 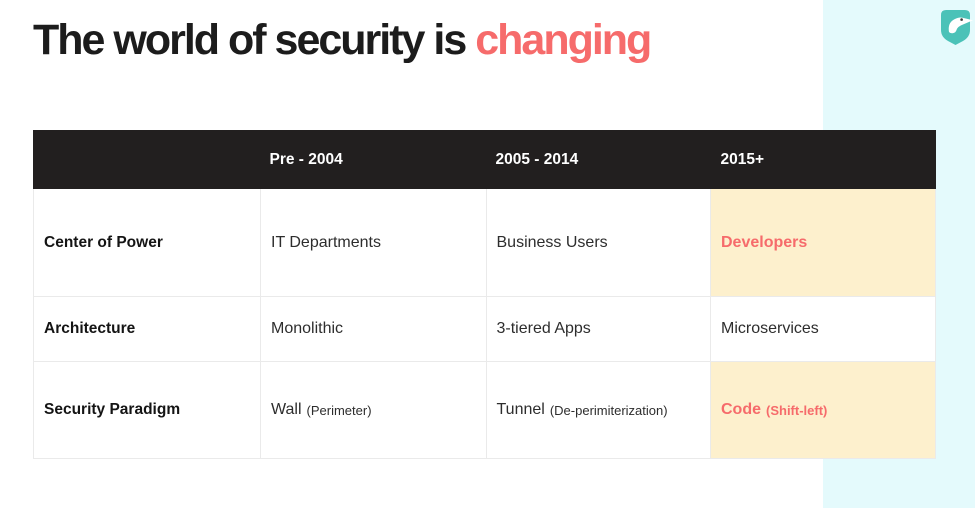 I want to click on page-title: The world of security is changing, so click(x=342, y=40).